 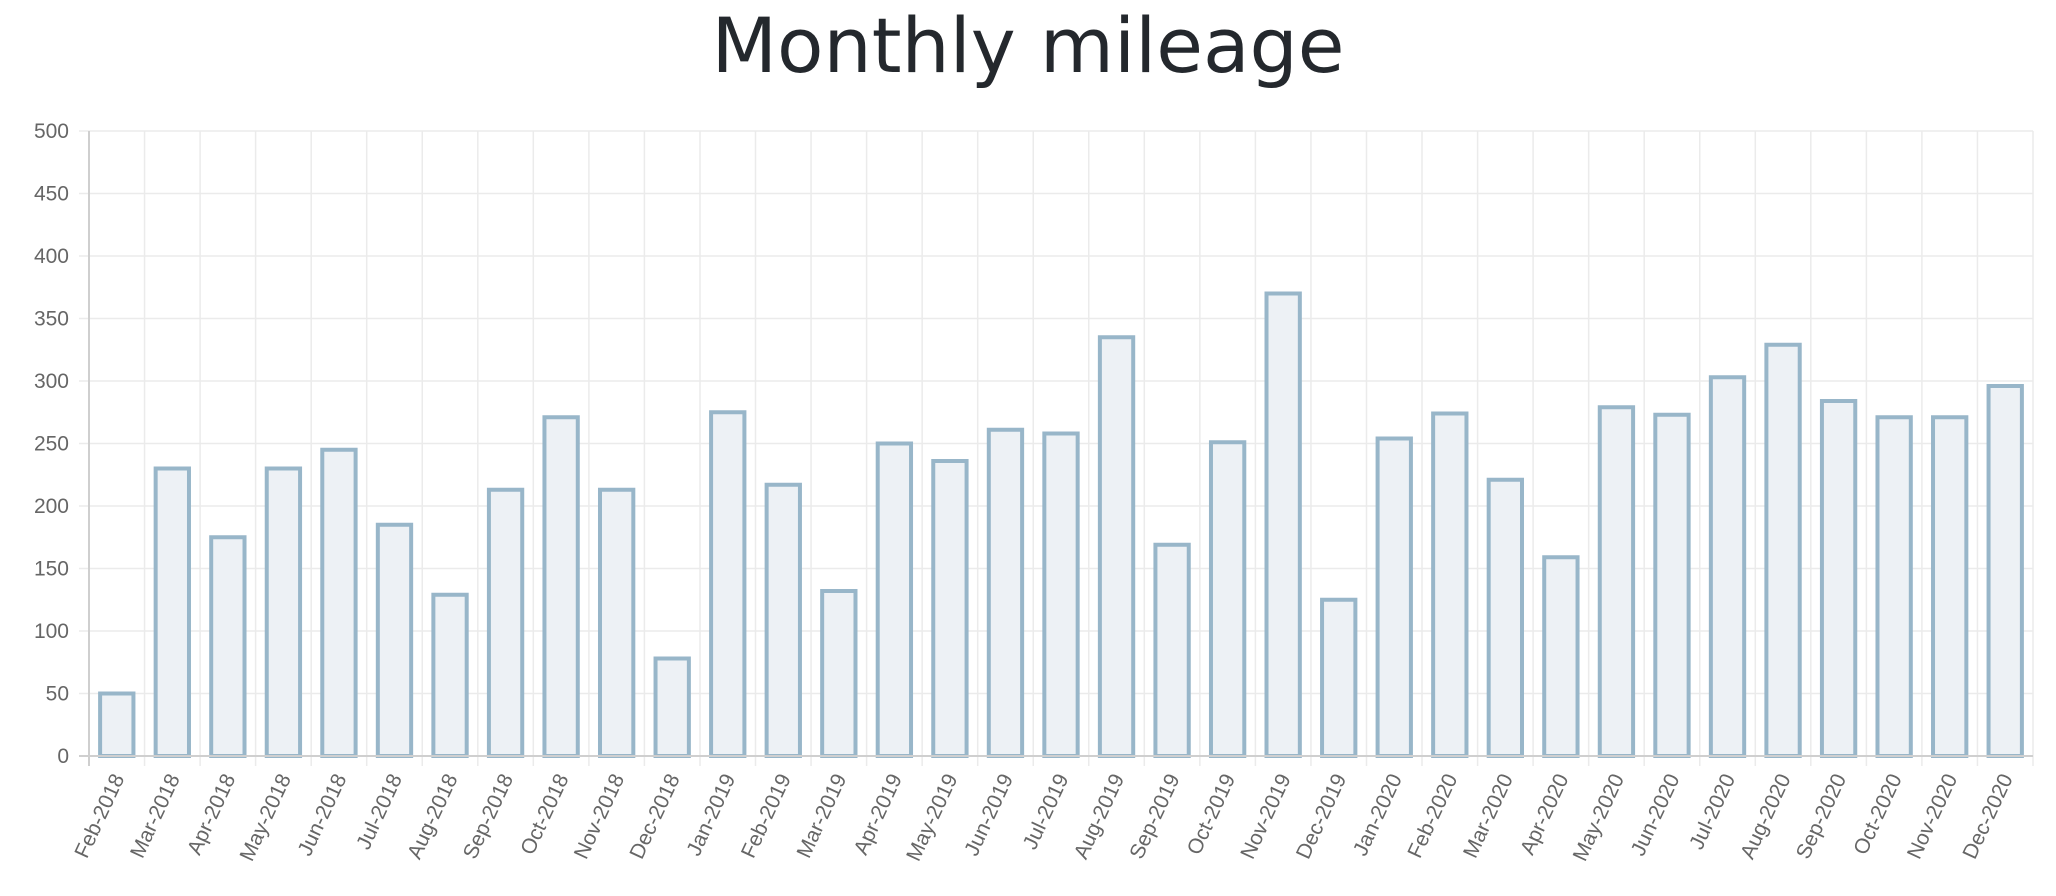 What do you see at coordinates (1488, 815) in the screenshot?
I see `x-tick-label: Mar-2020` at bounding box center [1488, 815].